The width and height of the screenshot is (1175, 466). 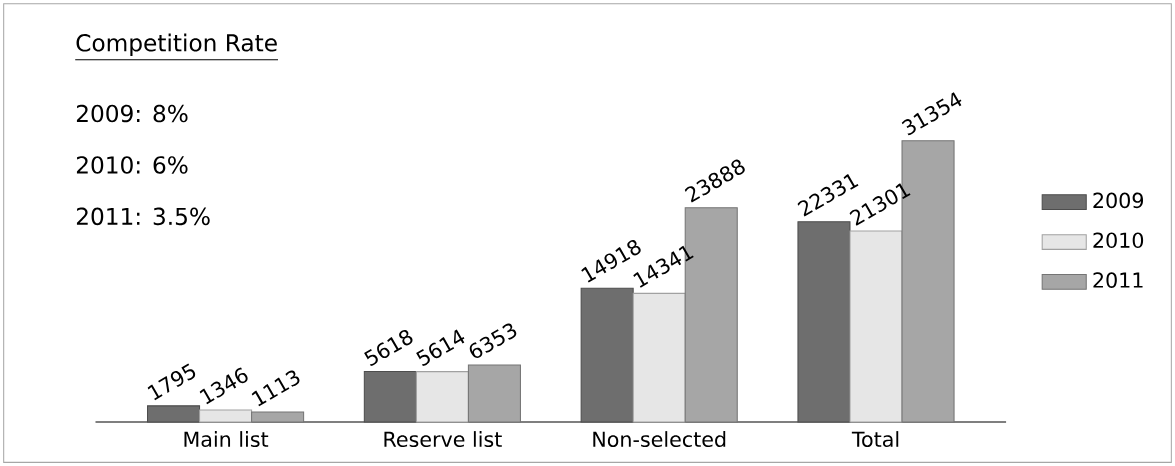 I want to click on legend-label: 2009, so click(x=1118, y=200).